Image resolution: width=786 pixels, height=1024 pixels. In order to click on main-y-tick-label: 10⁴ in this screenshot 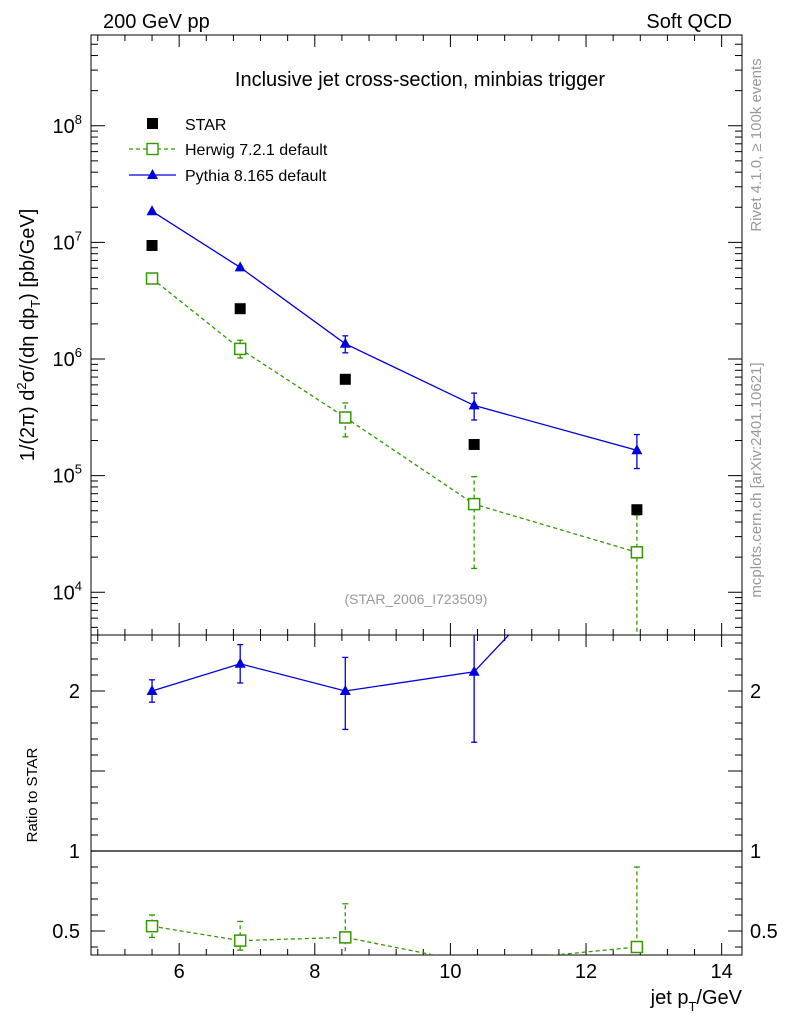, I will do `click(67, 591)`.